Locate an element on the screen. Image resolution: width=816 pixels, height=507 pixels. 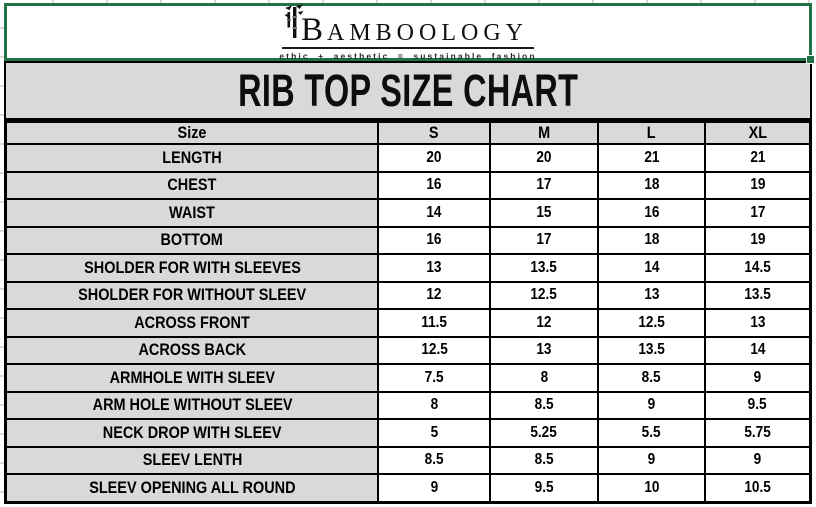
row-label-cell: ACROSS FRONT is located at coordinates (192, 323).